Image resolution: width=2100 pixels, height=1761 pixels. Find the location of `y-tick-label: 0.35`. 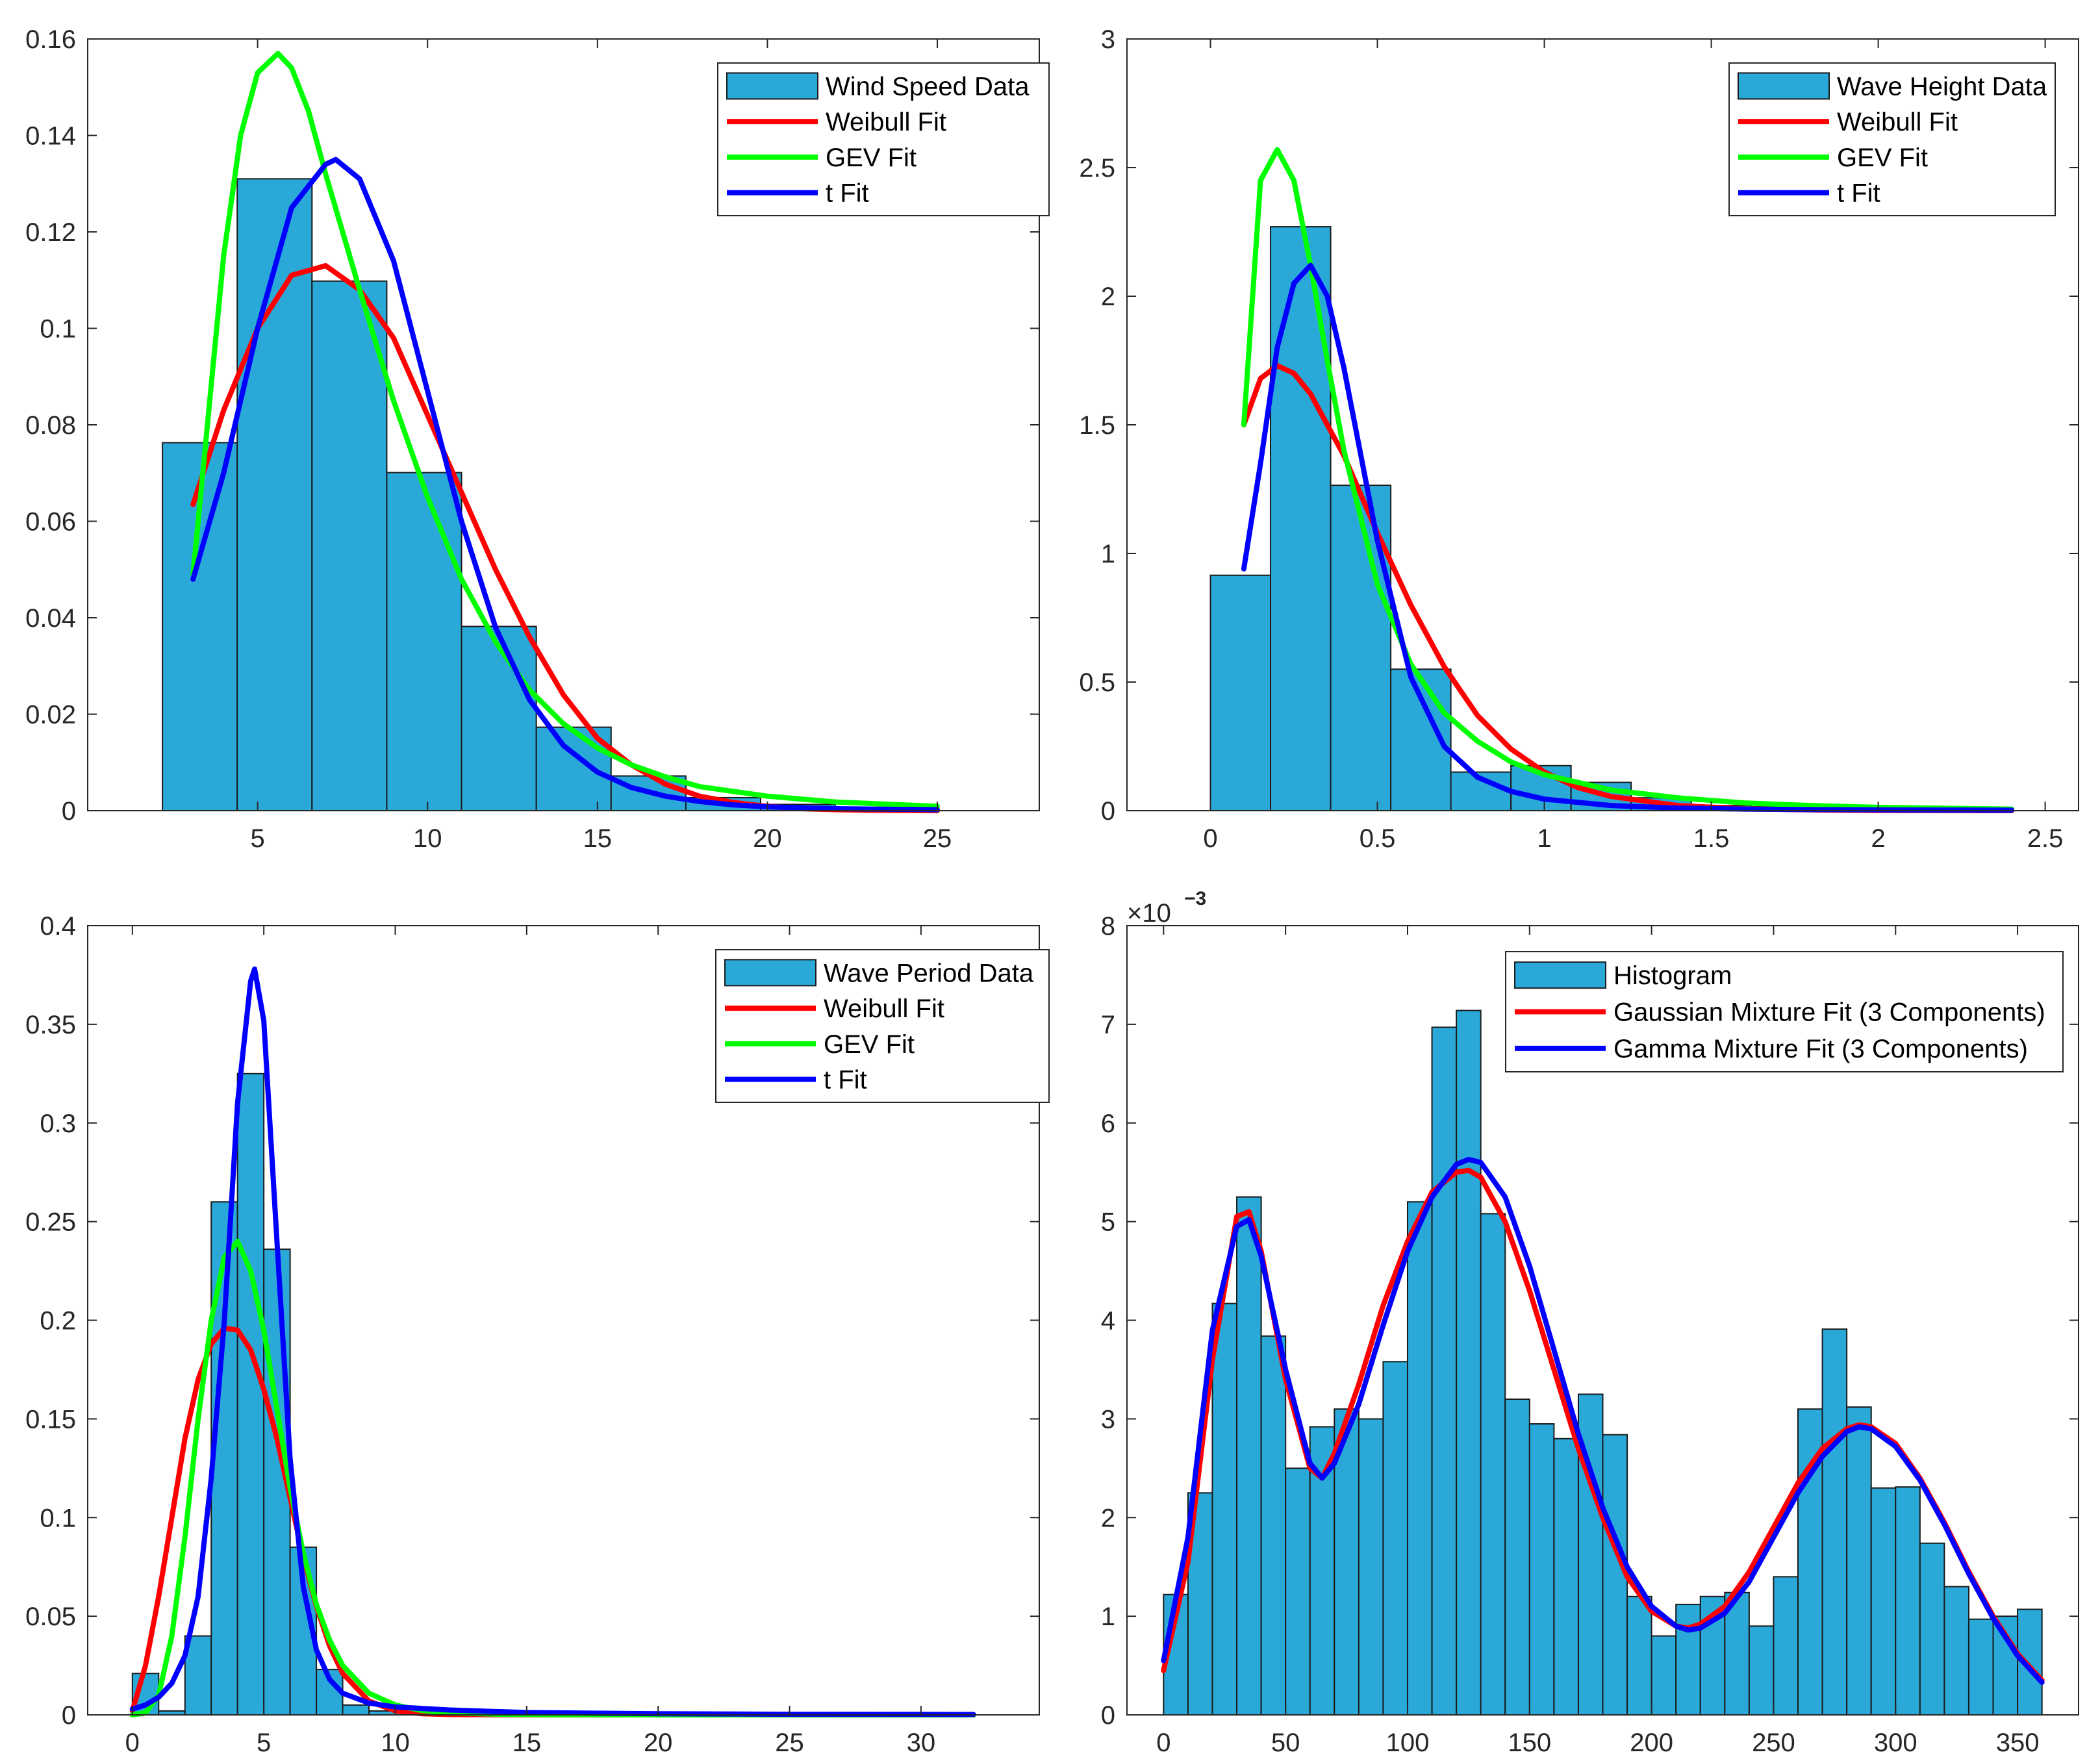

y-tick-label: 0.35 is located at coordinates (50, 1025).